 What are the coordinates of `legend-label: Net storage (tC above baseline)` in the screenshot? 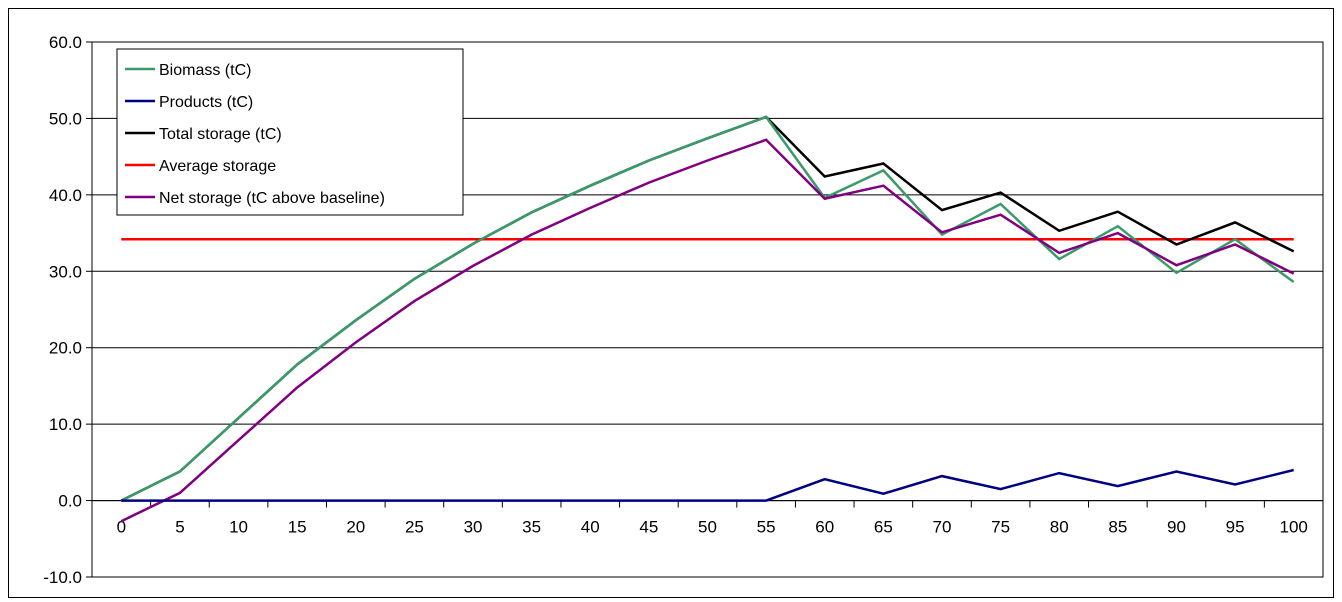 It's located at (272, 198).